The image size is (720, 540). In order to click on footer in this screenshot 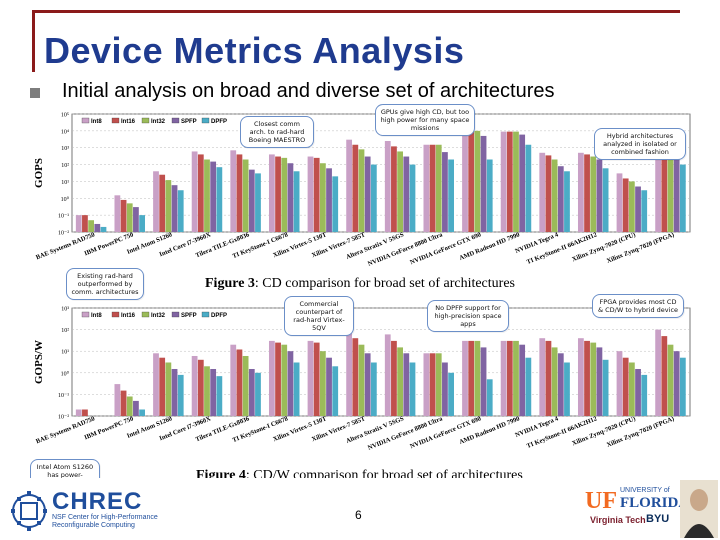, I will do `click(360, 509)`.